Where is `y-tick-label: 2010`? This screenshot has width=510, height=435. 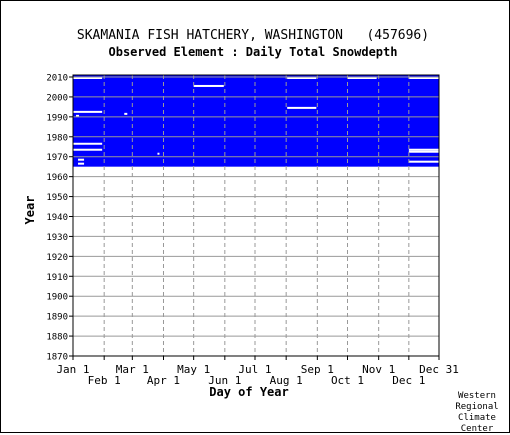
y-tick-label: 2010 is located at coordinates (57, 78).